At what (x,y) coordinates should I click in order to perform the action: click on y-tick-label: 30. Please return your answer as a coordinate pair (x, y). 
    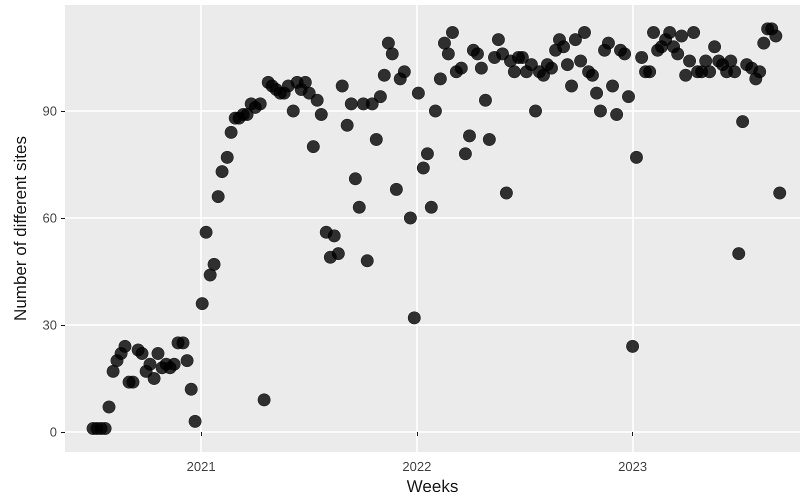
    Looking at the image, I should click on (49, 325).